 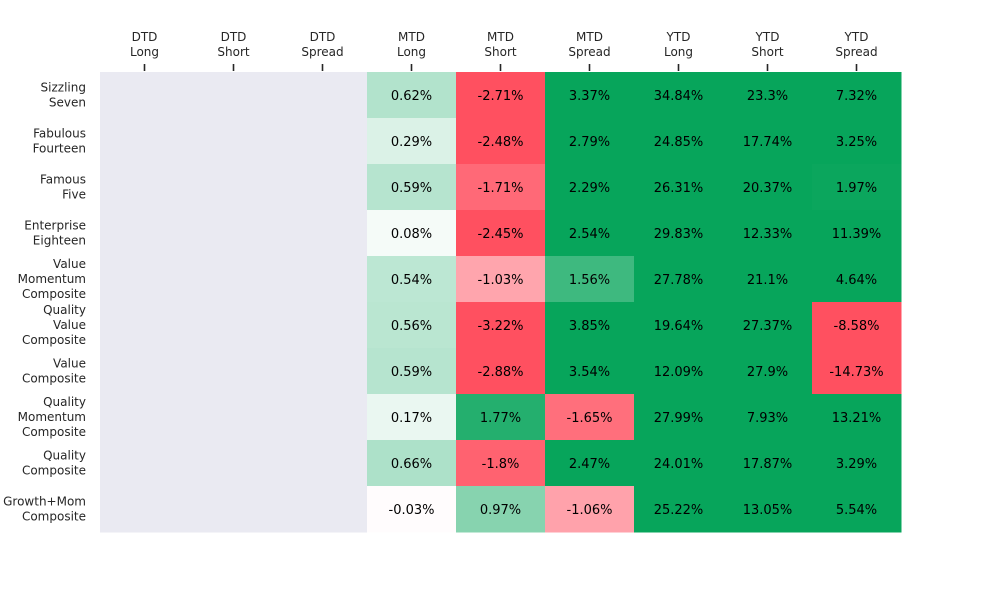 I want to click on cell-value-label: -1.71%, so click(x=501, y=188).